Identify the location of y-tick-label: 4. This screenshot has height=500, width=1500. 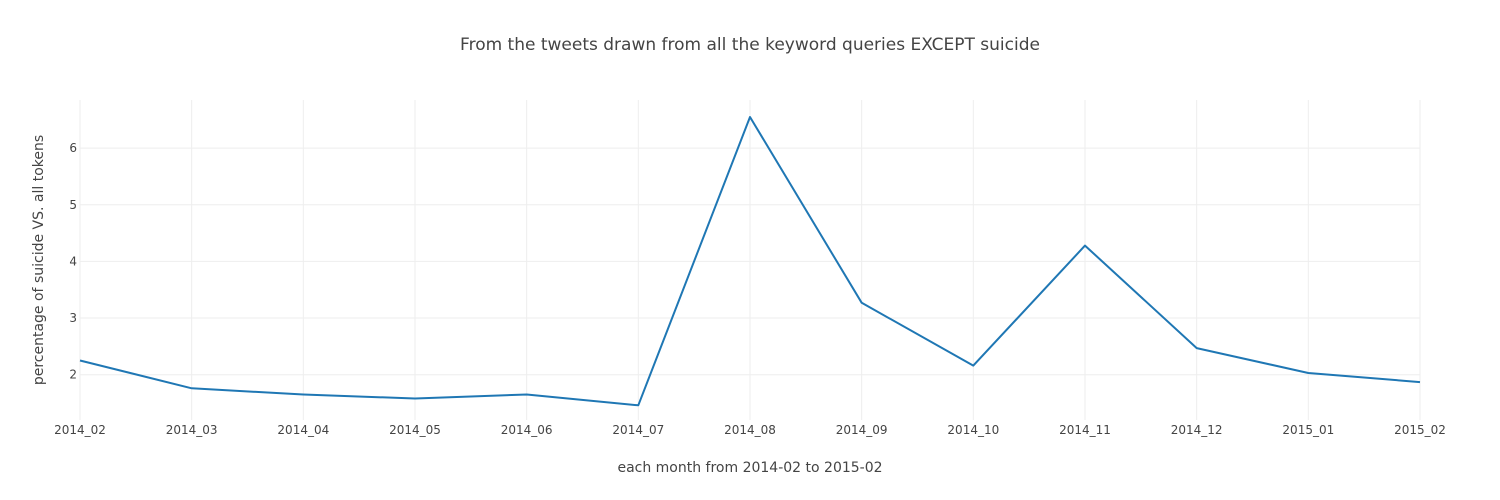
(73, 261).